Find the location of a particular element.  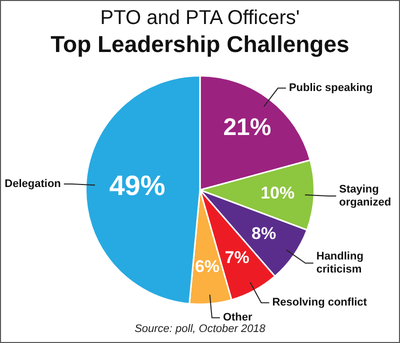

chart-title: PTO and PTA Officers' is located at coordinates (200, 18).